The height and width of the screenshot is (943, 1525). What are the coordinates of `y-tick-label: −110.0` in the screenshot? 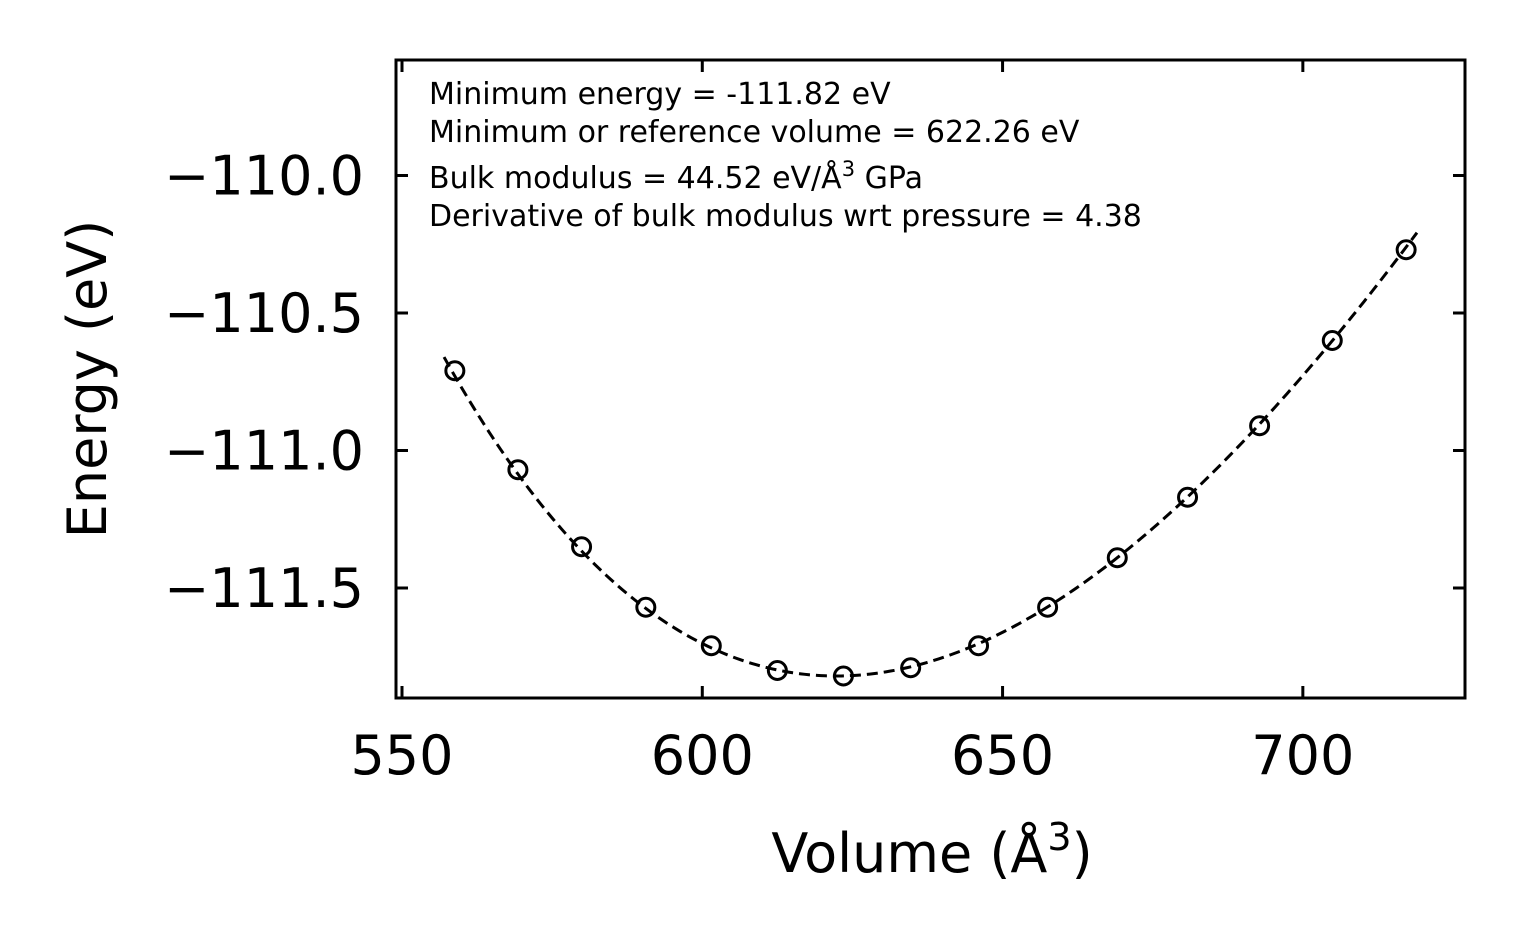 It's located at (264, 176).